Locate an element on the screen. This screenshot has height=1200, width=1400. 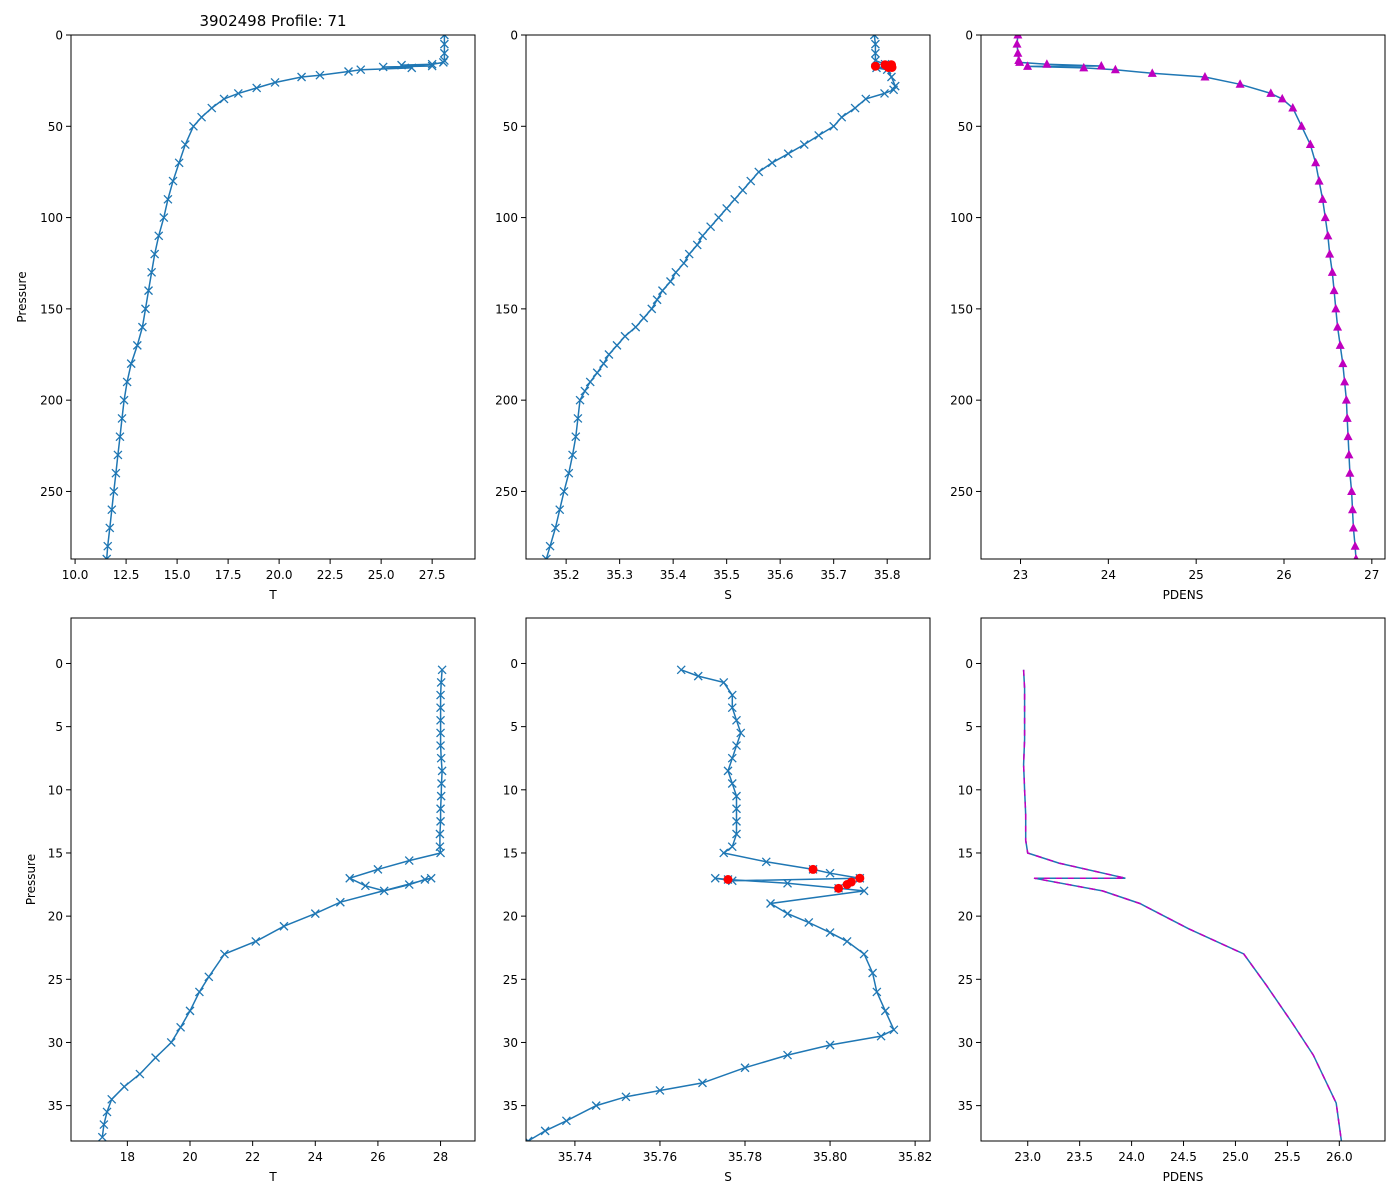
x-axis-label: T is located at coordinates (272, 595).